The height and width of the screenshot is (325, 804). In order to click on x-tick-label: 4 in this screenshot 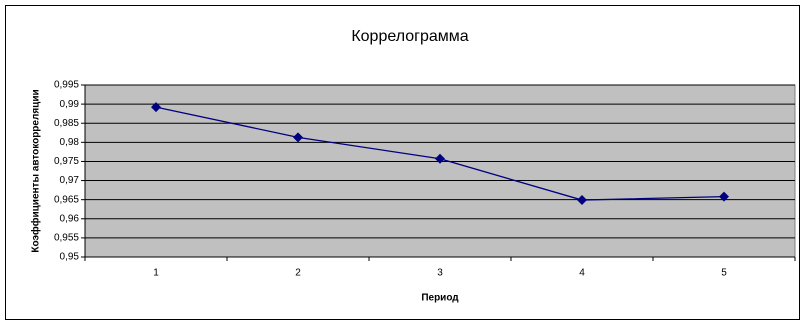, I will do `click(582, 273)`.